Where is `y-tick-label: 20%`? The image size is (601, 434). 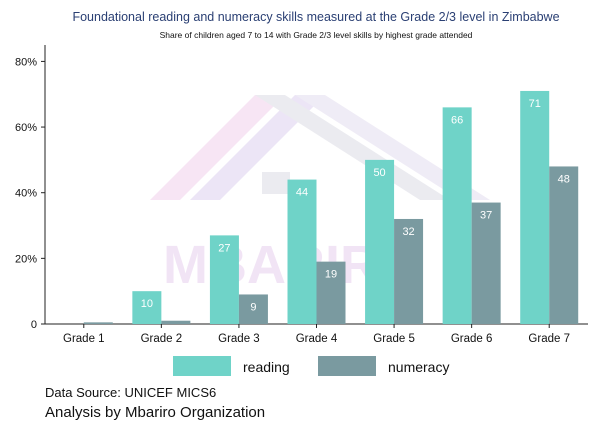 y-tick-label: 20% is located at coordinates (26, 259).